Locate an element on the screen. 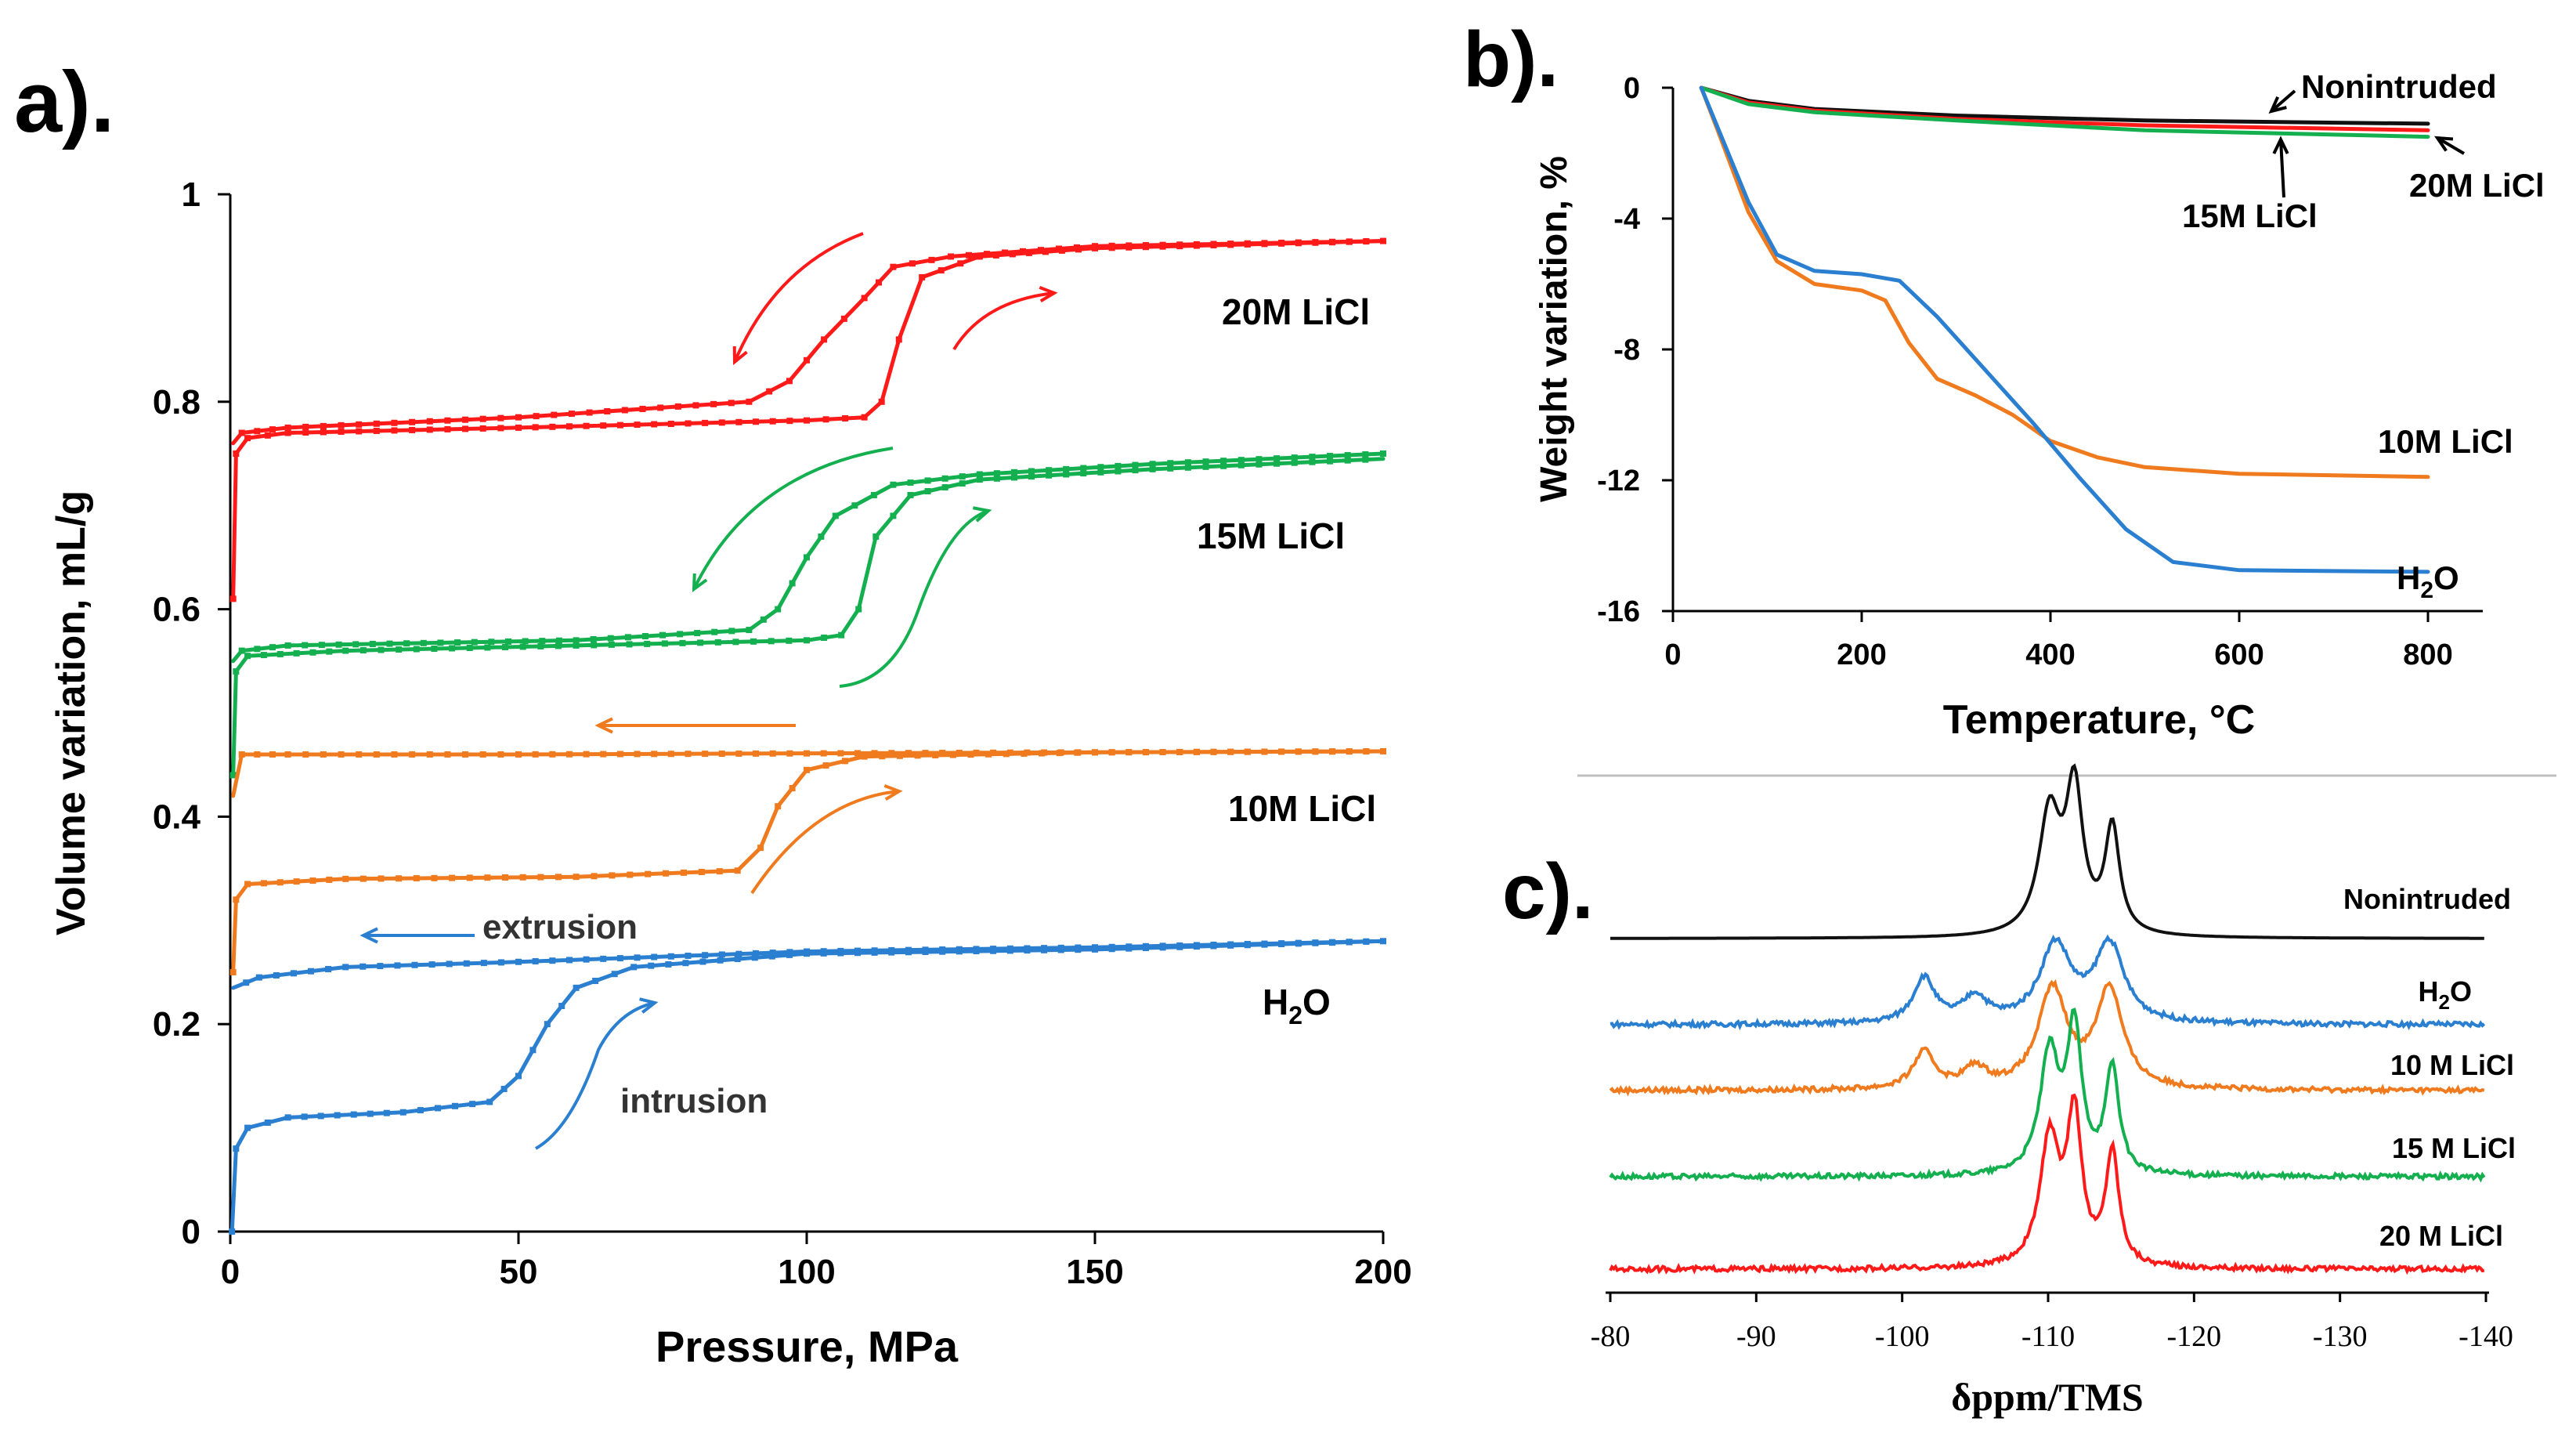  arrow-15m-extrusion is located at coordinates (793, 518).